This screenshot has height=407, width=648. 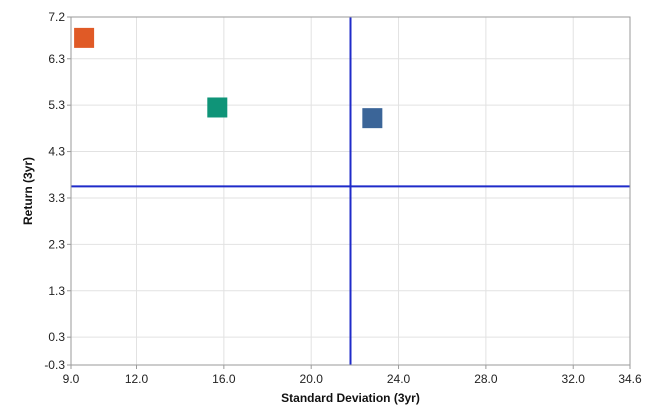 I want to click on y-tick-label: -0.3, so click(x=54, y=365).